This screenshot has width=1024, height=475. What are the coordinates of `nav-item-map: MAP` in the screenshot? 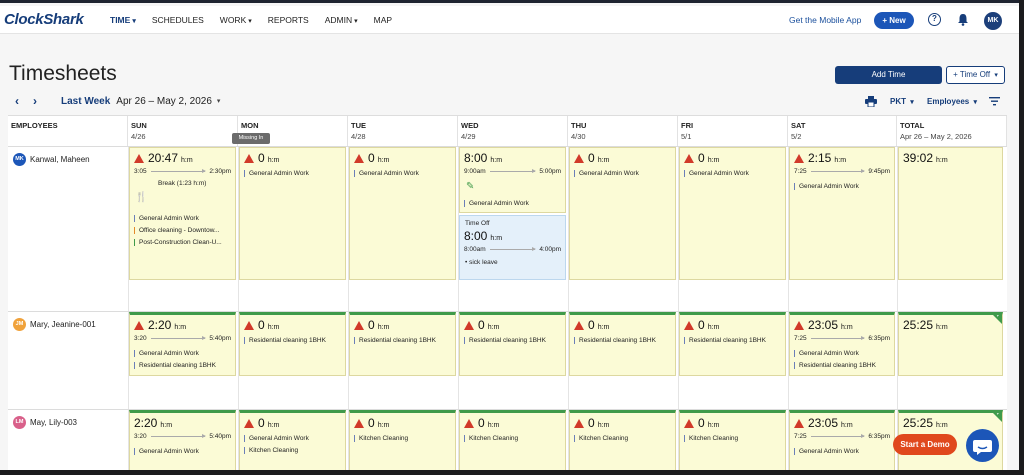 It's located at (383, 20).